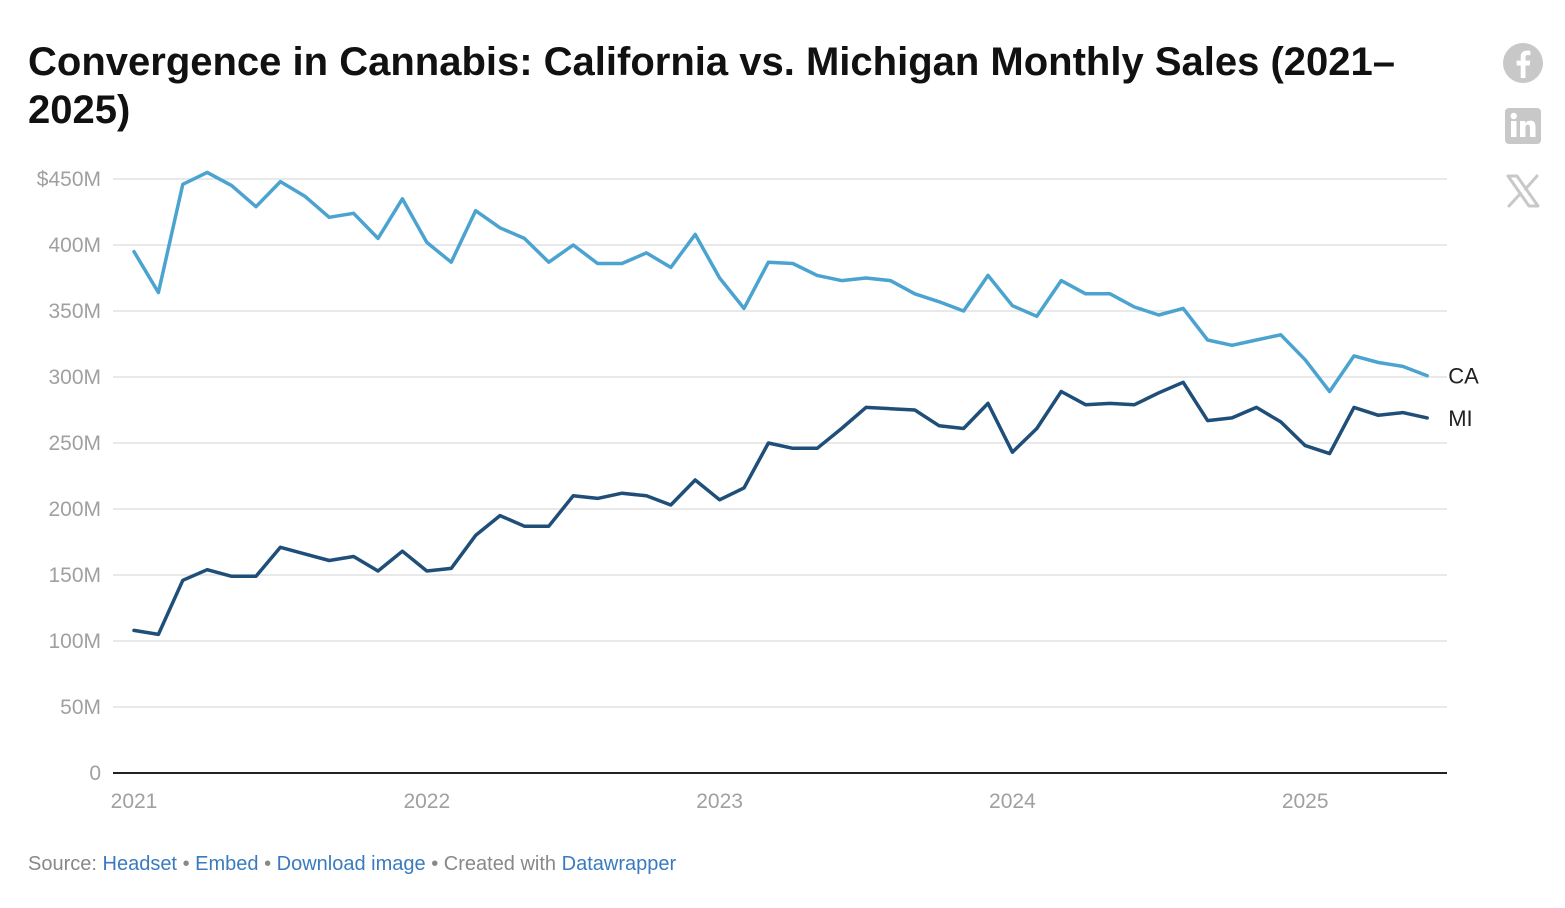 The width and height of the screenshot is (1565, 908). Describe the element at coordinates (1463, 397) in the screenshot. I see `series-labels: CA MI` at that location.